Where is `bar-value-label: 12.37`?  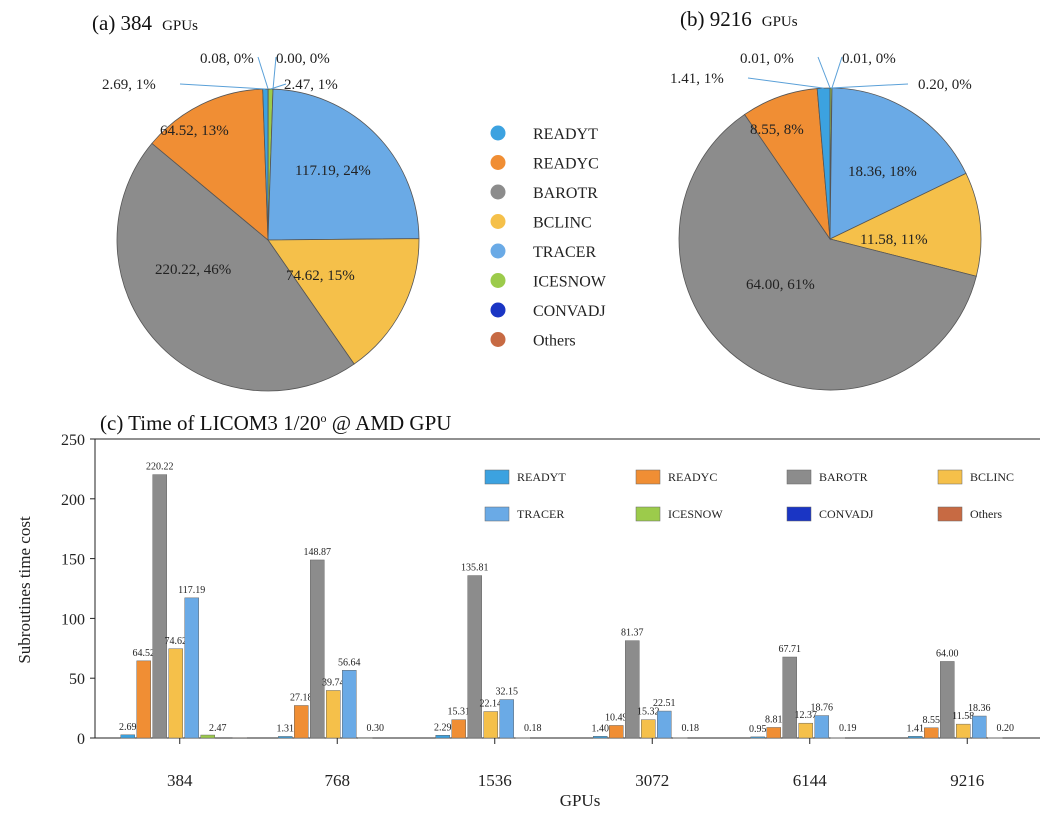
bar-value-label: 12.37 is located at coordinates (806, 715).